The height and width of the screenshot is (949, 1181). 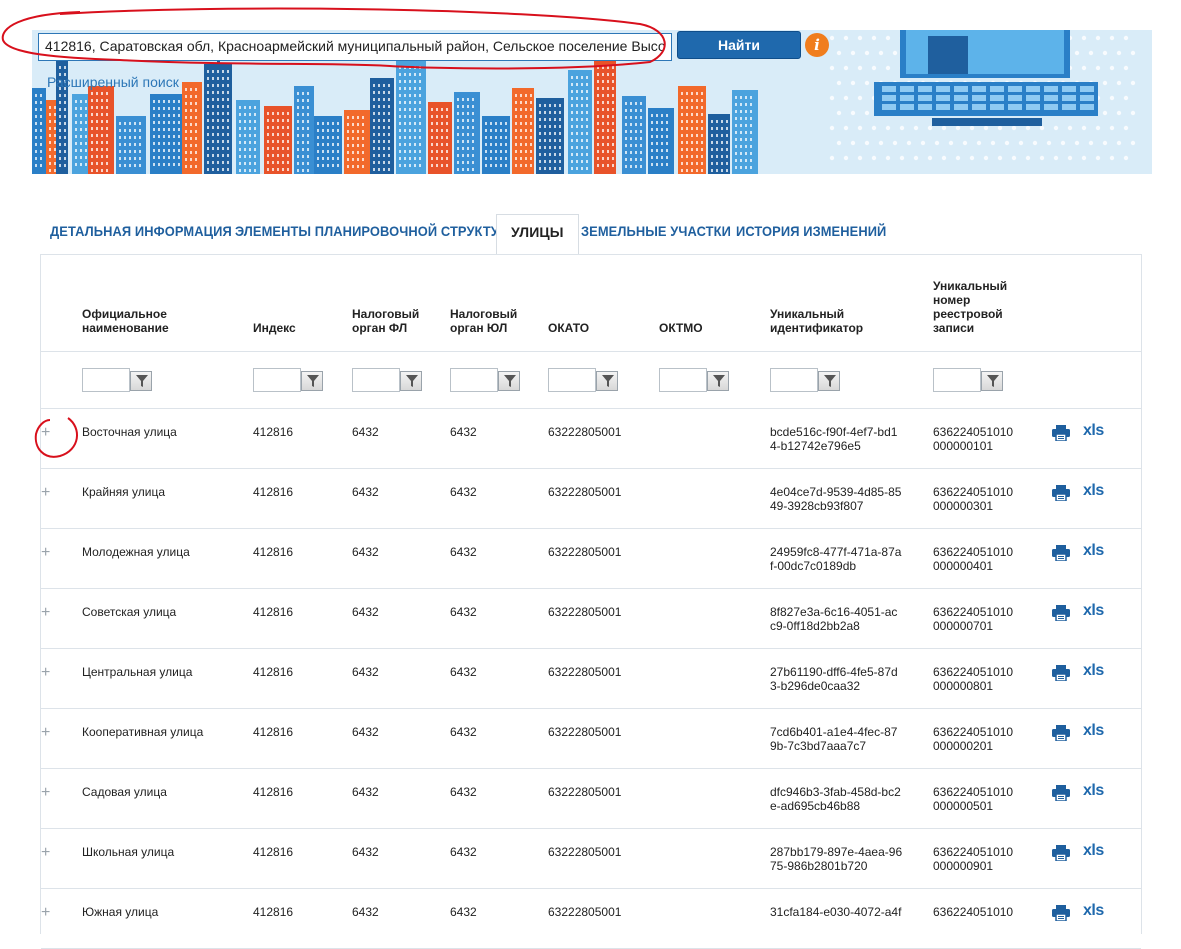 I want to click on tab-history: История изменений, so click(x=811, y=231).